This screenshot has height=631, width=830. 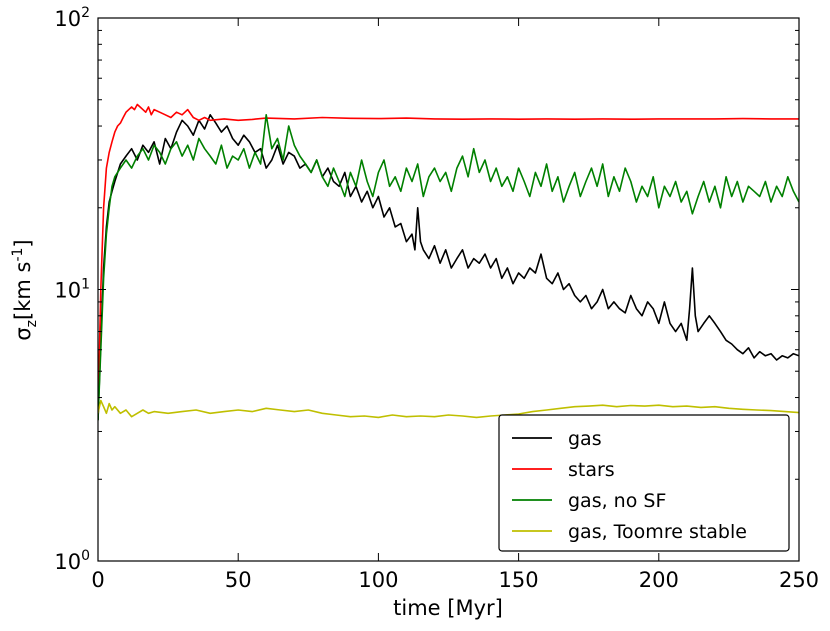 I want to click on x-tick-label-5: 250, so click(x=799, y=580).